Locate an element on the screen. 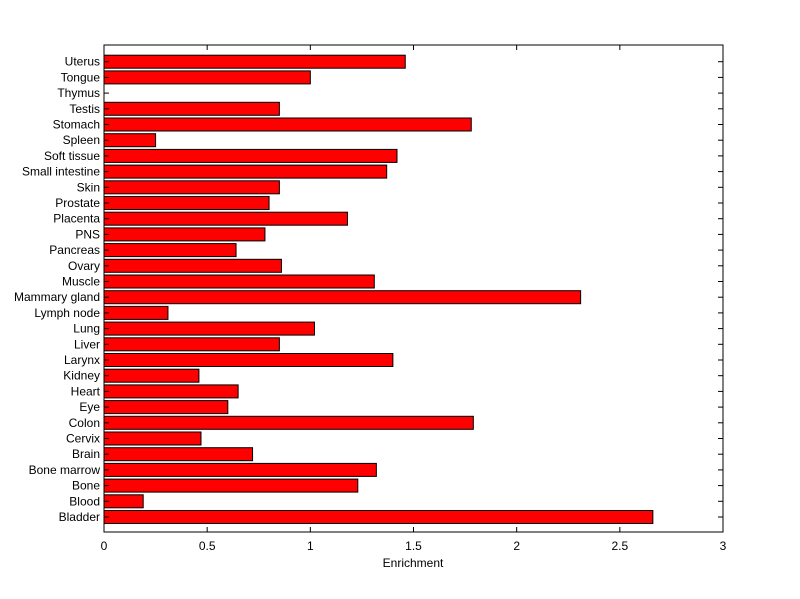 The height and width of the screenshot is (599, 800). bar-bone is located at coordinates (231, 485).